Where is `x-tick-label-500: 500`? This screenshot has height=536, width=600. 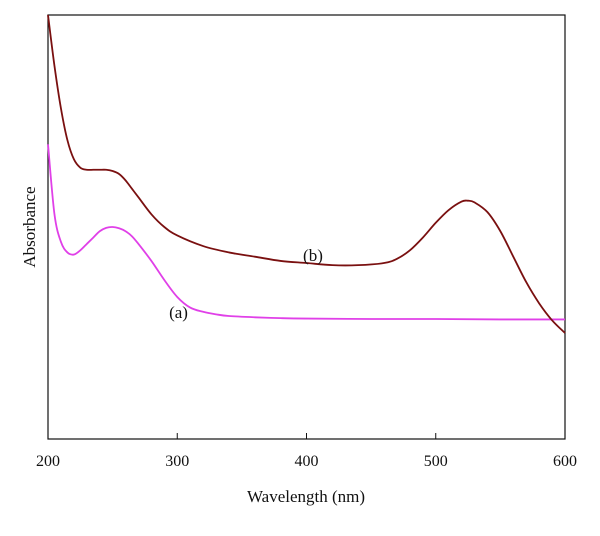
x-tick-label-500: 500 is located at coordinates (436, 461).